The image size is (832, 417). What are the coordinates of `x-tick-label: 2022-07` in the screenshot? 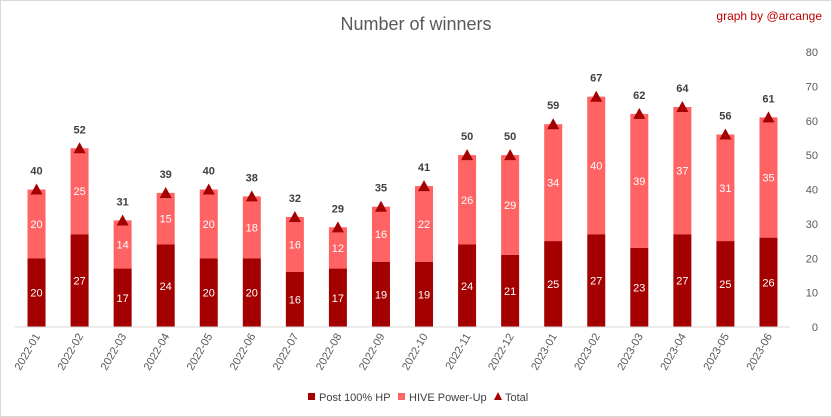 It's located at (286, 352).